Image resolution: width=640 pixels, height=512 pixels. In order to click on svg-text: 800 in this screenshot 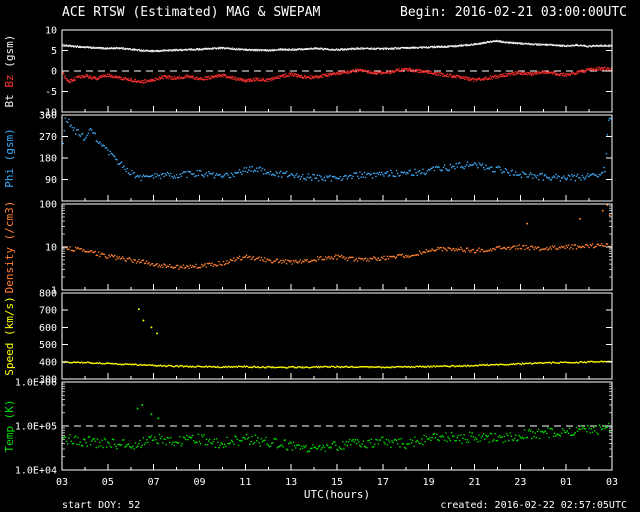, I will do `click(48, 294)`.